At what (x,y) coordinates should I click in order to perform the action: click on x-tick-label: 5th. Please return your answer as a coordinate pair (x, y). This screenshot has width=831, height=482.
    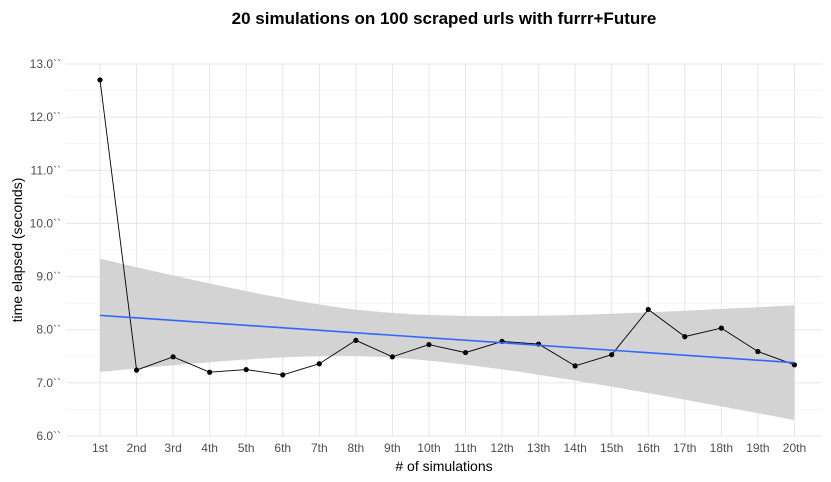
    Looking at the image, I should click on (246, 448).